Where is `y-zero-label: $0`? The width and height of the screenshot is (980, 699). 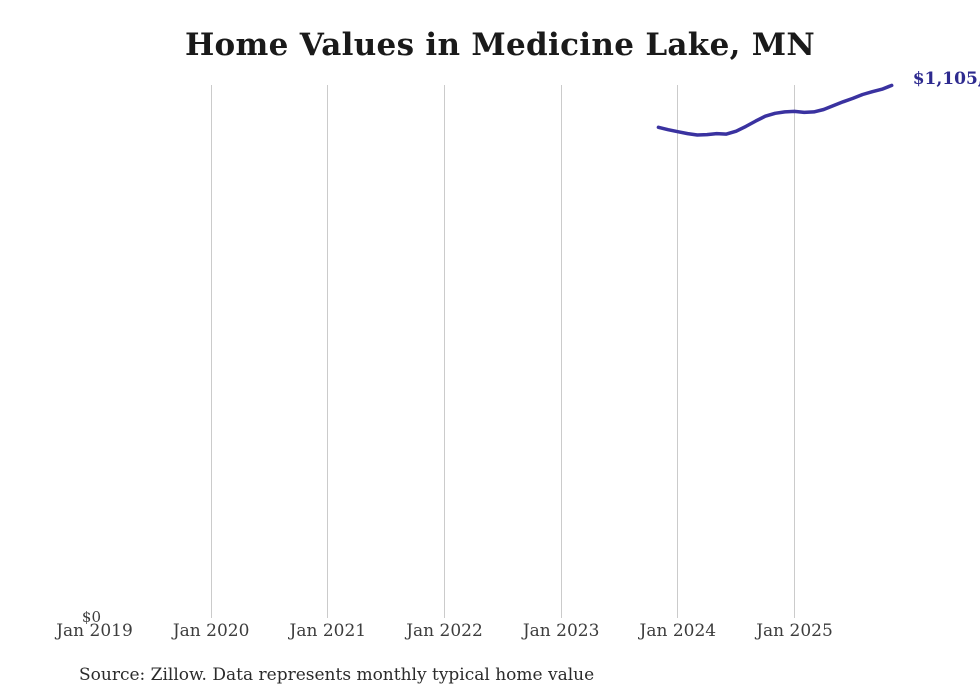 y-zero-label: $0 is located at coordinates (91, 617).